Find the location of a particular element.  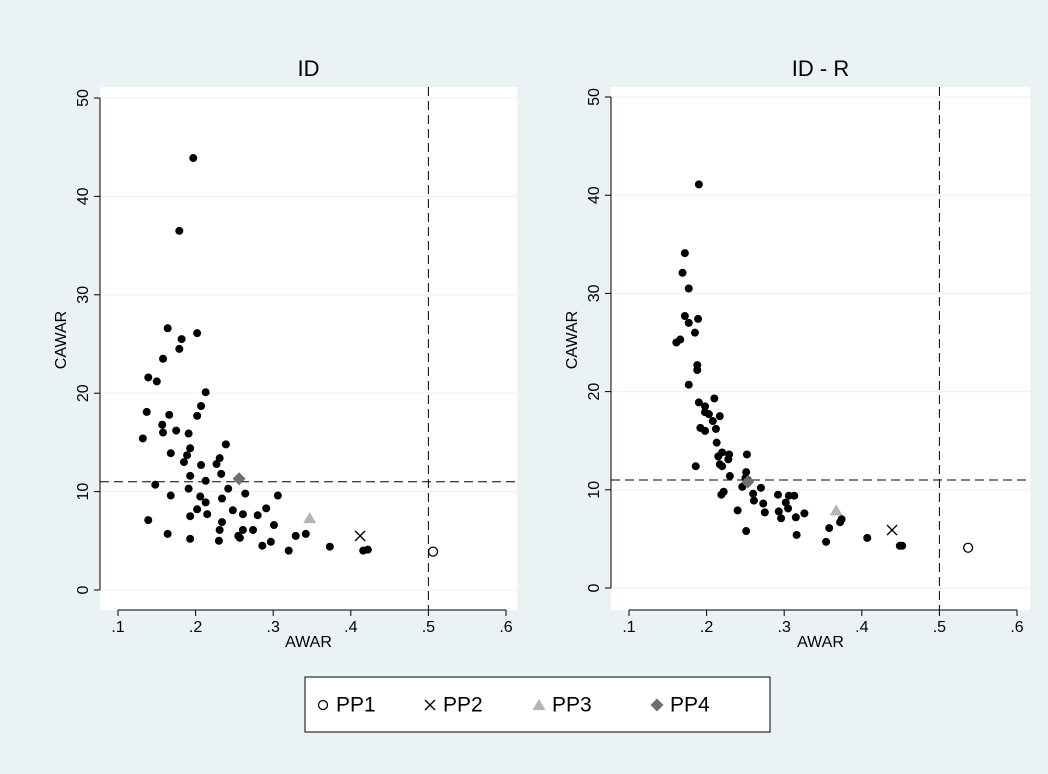

legend-label: PP2 is located at coordinates (463, 705).